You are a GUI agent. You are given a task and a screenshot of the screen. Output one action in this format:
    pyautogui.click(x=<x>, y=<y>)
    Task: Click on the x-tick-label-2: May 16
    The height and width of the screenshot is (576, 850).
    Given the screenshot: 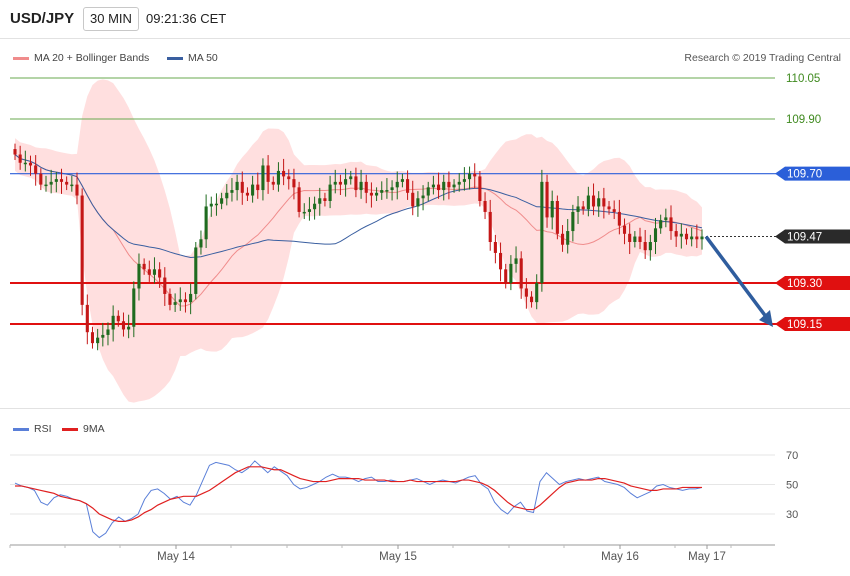 What is the action you would take?
    pyautogui.click(x=620, y=557)
    